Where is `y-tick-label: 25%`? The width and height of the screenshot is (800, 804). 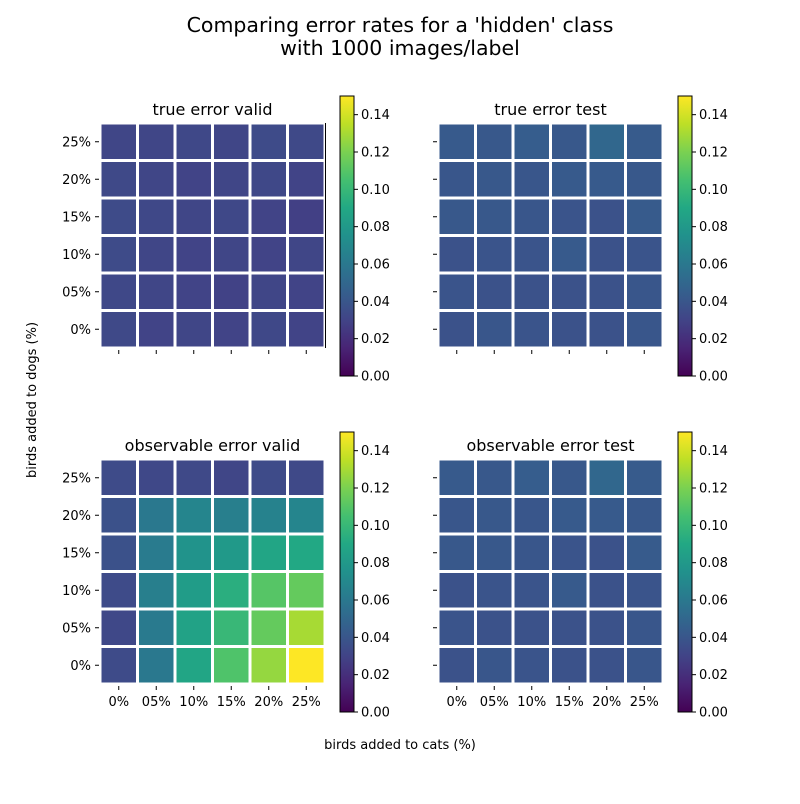 y-tick-label: 25% is located at coordinates (76, 142).